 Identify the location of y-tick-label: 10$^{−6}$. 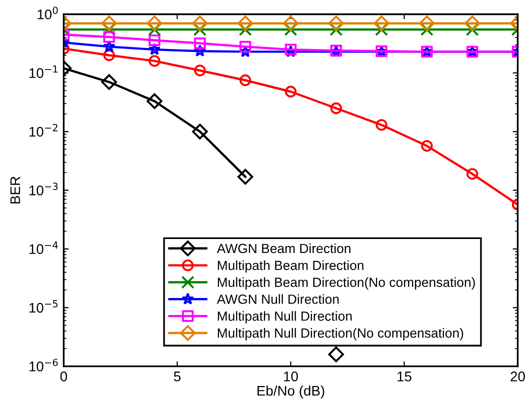
(44, 365).